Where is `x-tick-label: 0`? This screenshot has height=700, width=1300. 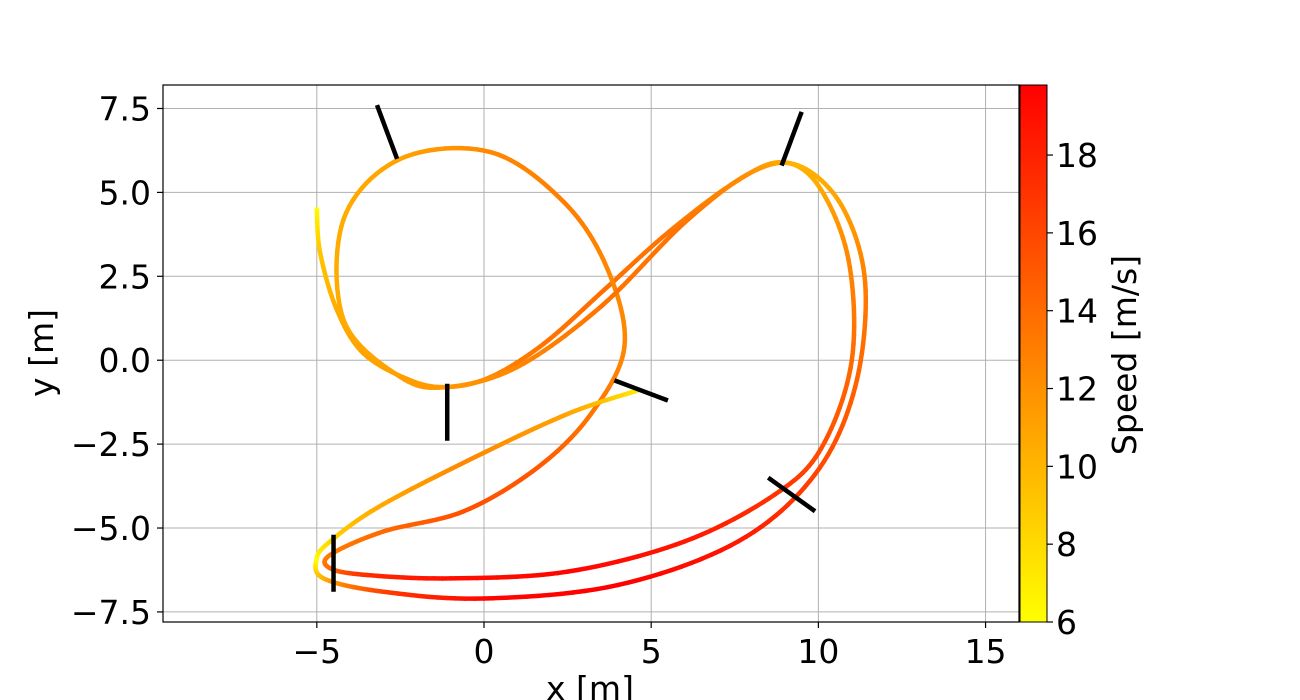
x-tick-label: 0 is located at coordinates (484, 651).